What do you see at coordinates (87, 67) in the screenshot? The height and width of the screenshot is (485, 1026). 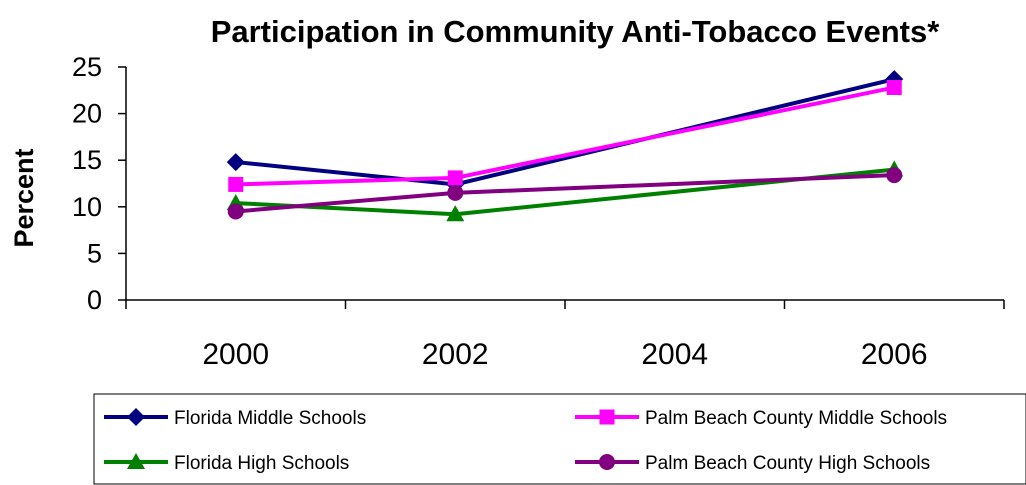 I see `y-tick-label: 25` at bounding box center [87, 67].